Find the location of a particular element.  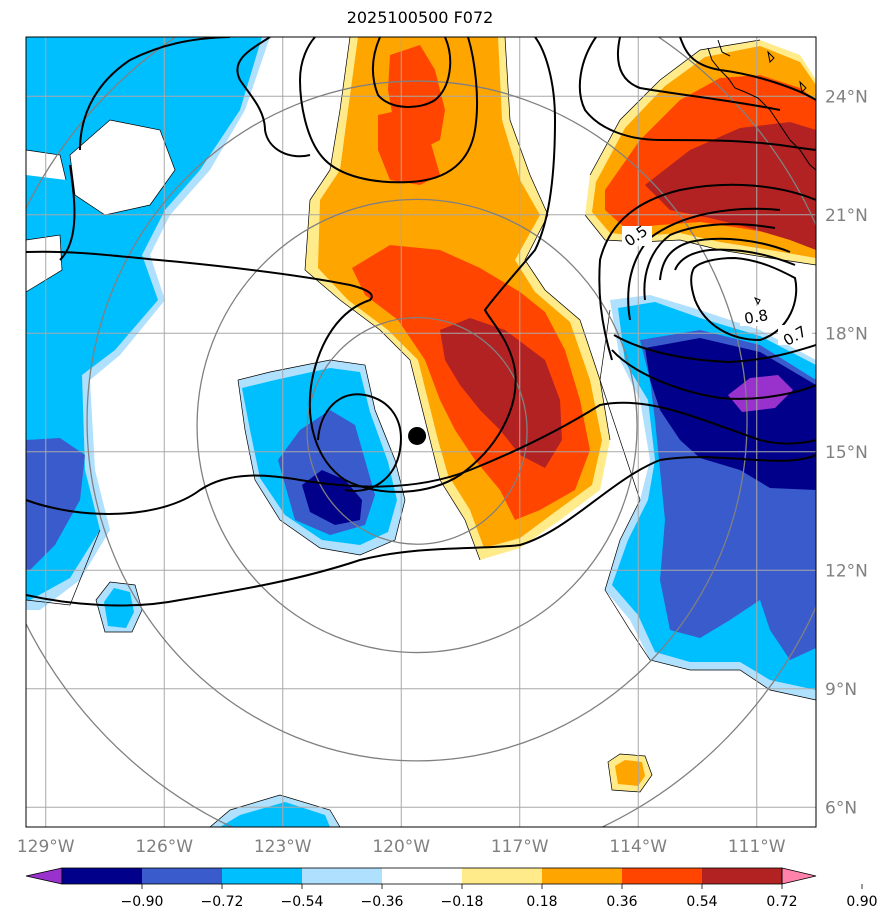

colorbar-extend-low is located at coordinates (44, 876).